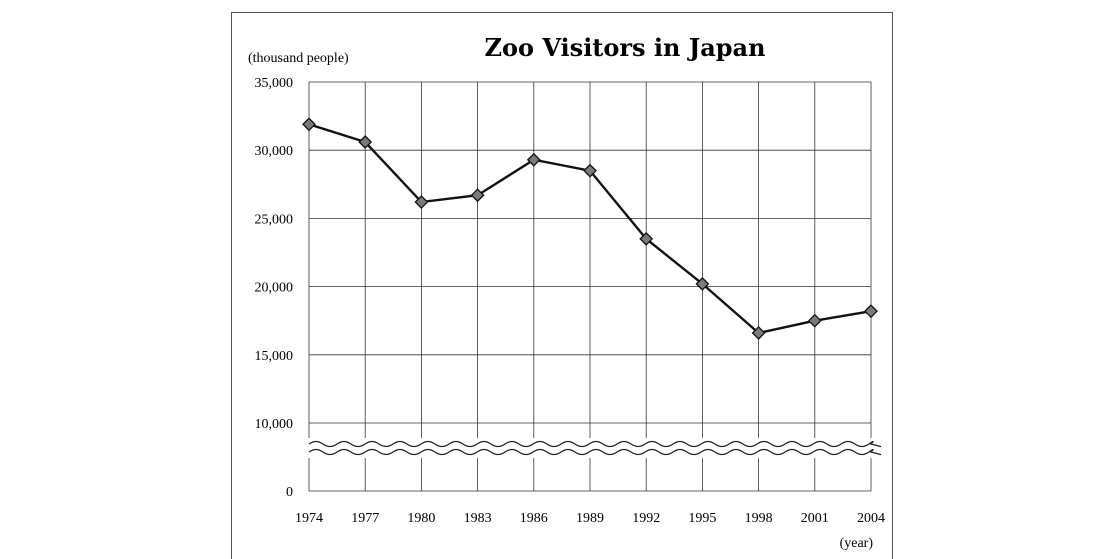 The width and height of the screenshot is (1107, 559). What do you see at coordinates (274, 83) in the screenshot?
I see `y-tick-label: 35,000` at bounding box center [274, 83].